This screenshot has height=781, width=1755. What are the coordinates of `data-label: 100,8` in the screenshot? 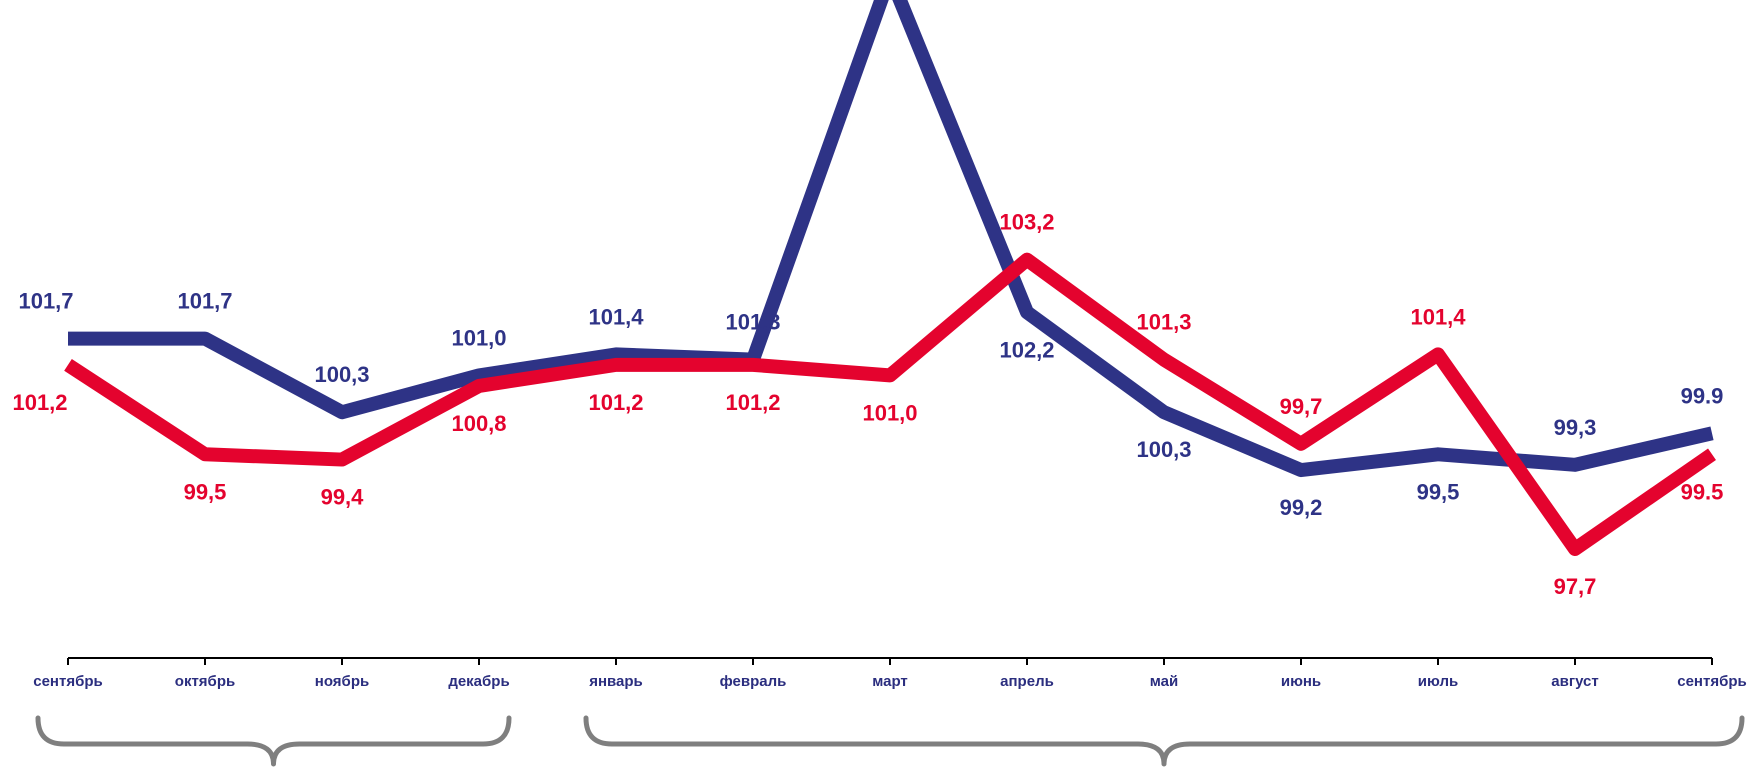 It's located at (478, 423).